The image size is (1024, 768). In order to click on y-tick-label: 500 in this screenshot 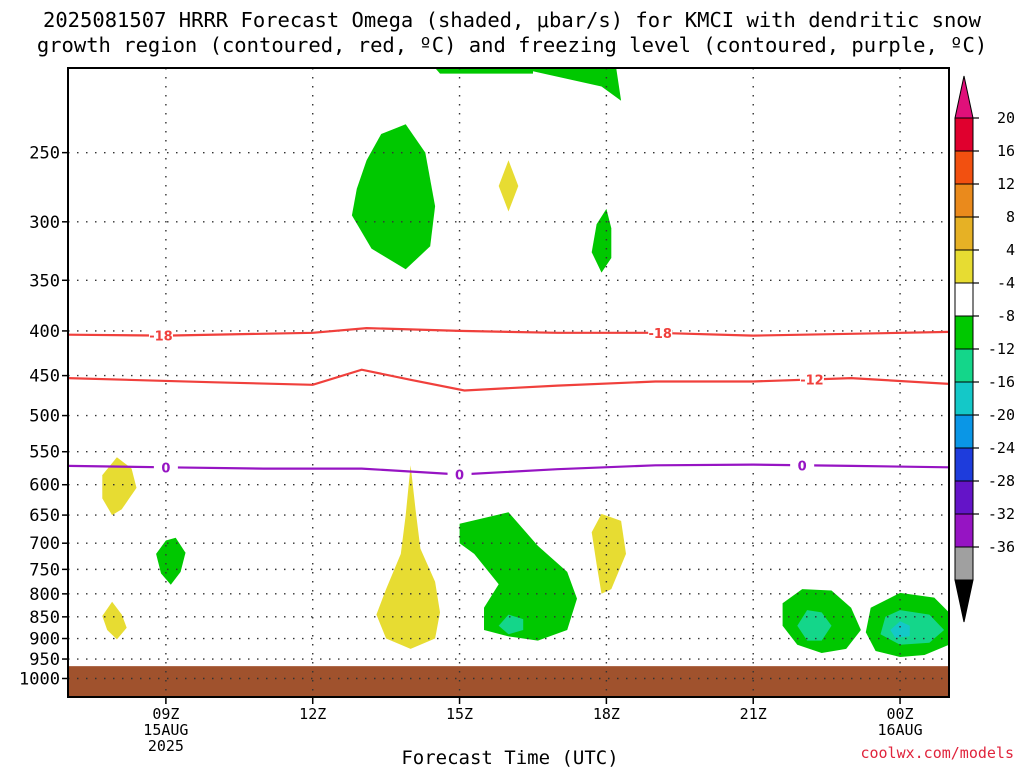, I will do `click(44, 417)`.